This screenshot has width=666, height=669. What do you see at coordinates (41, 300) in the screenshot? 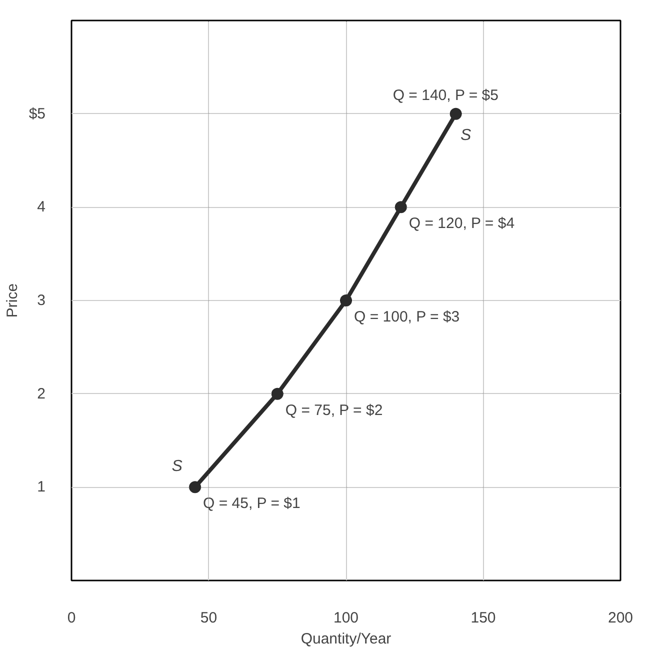
I see `y-tick-label: 3` at bounding box center [41, 300].